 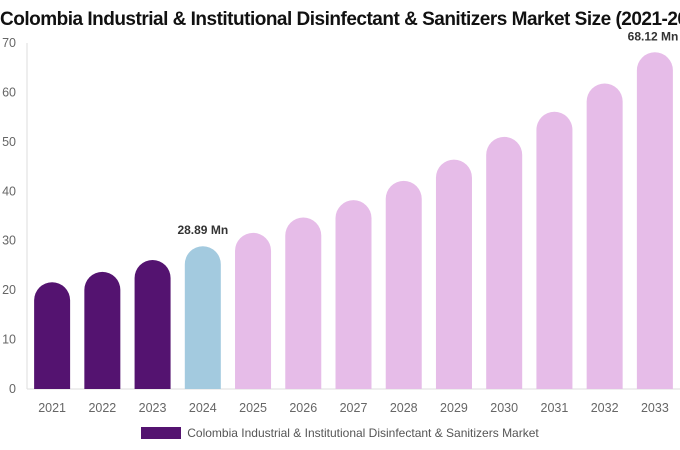 I want to click on y-tick-label: 40, so click(x=9, y=191).